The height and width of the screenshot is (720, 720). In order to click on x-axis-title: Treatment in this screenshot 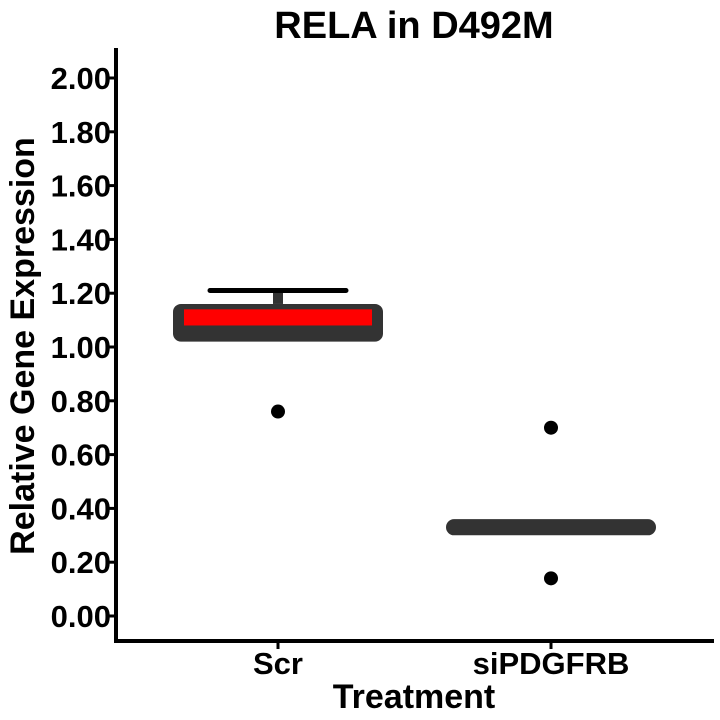, I will do `click(414, 697)`.